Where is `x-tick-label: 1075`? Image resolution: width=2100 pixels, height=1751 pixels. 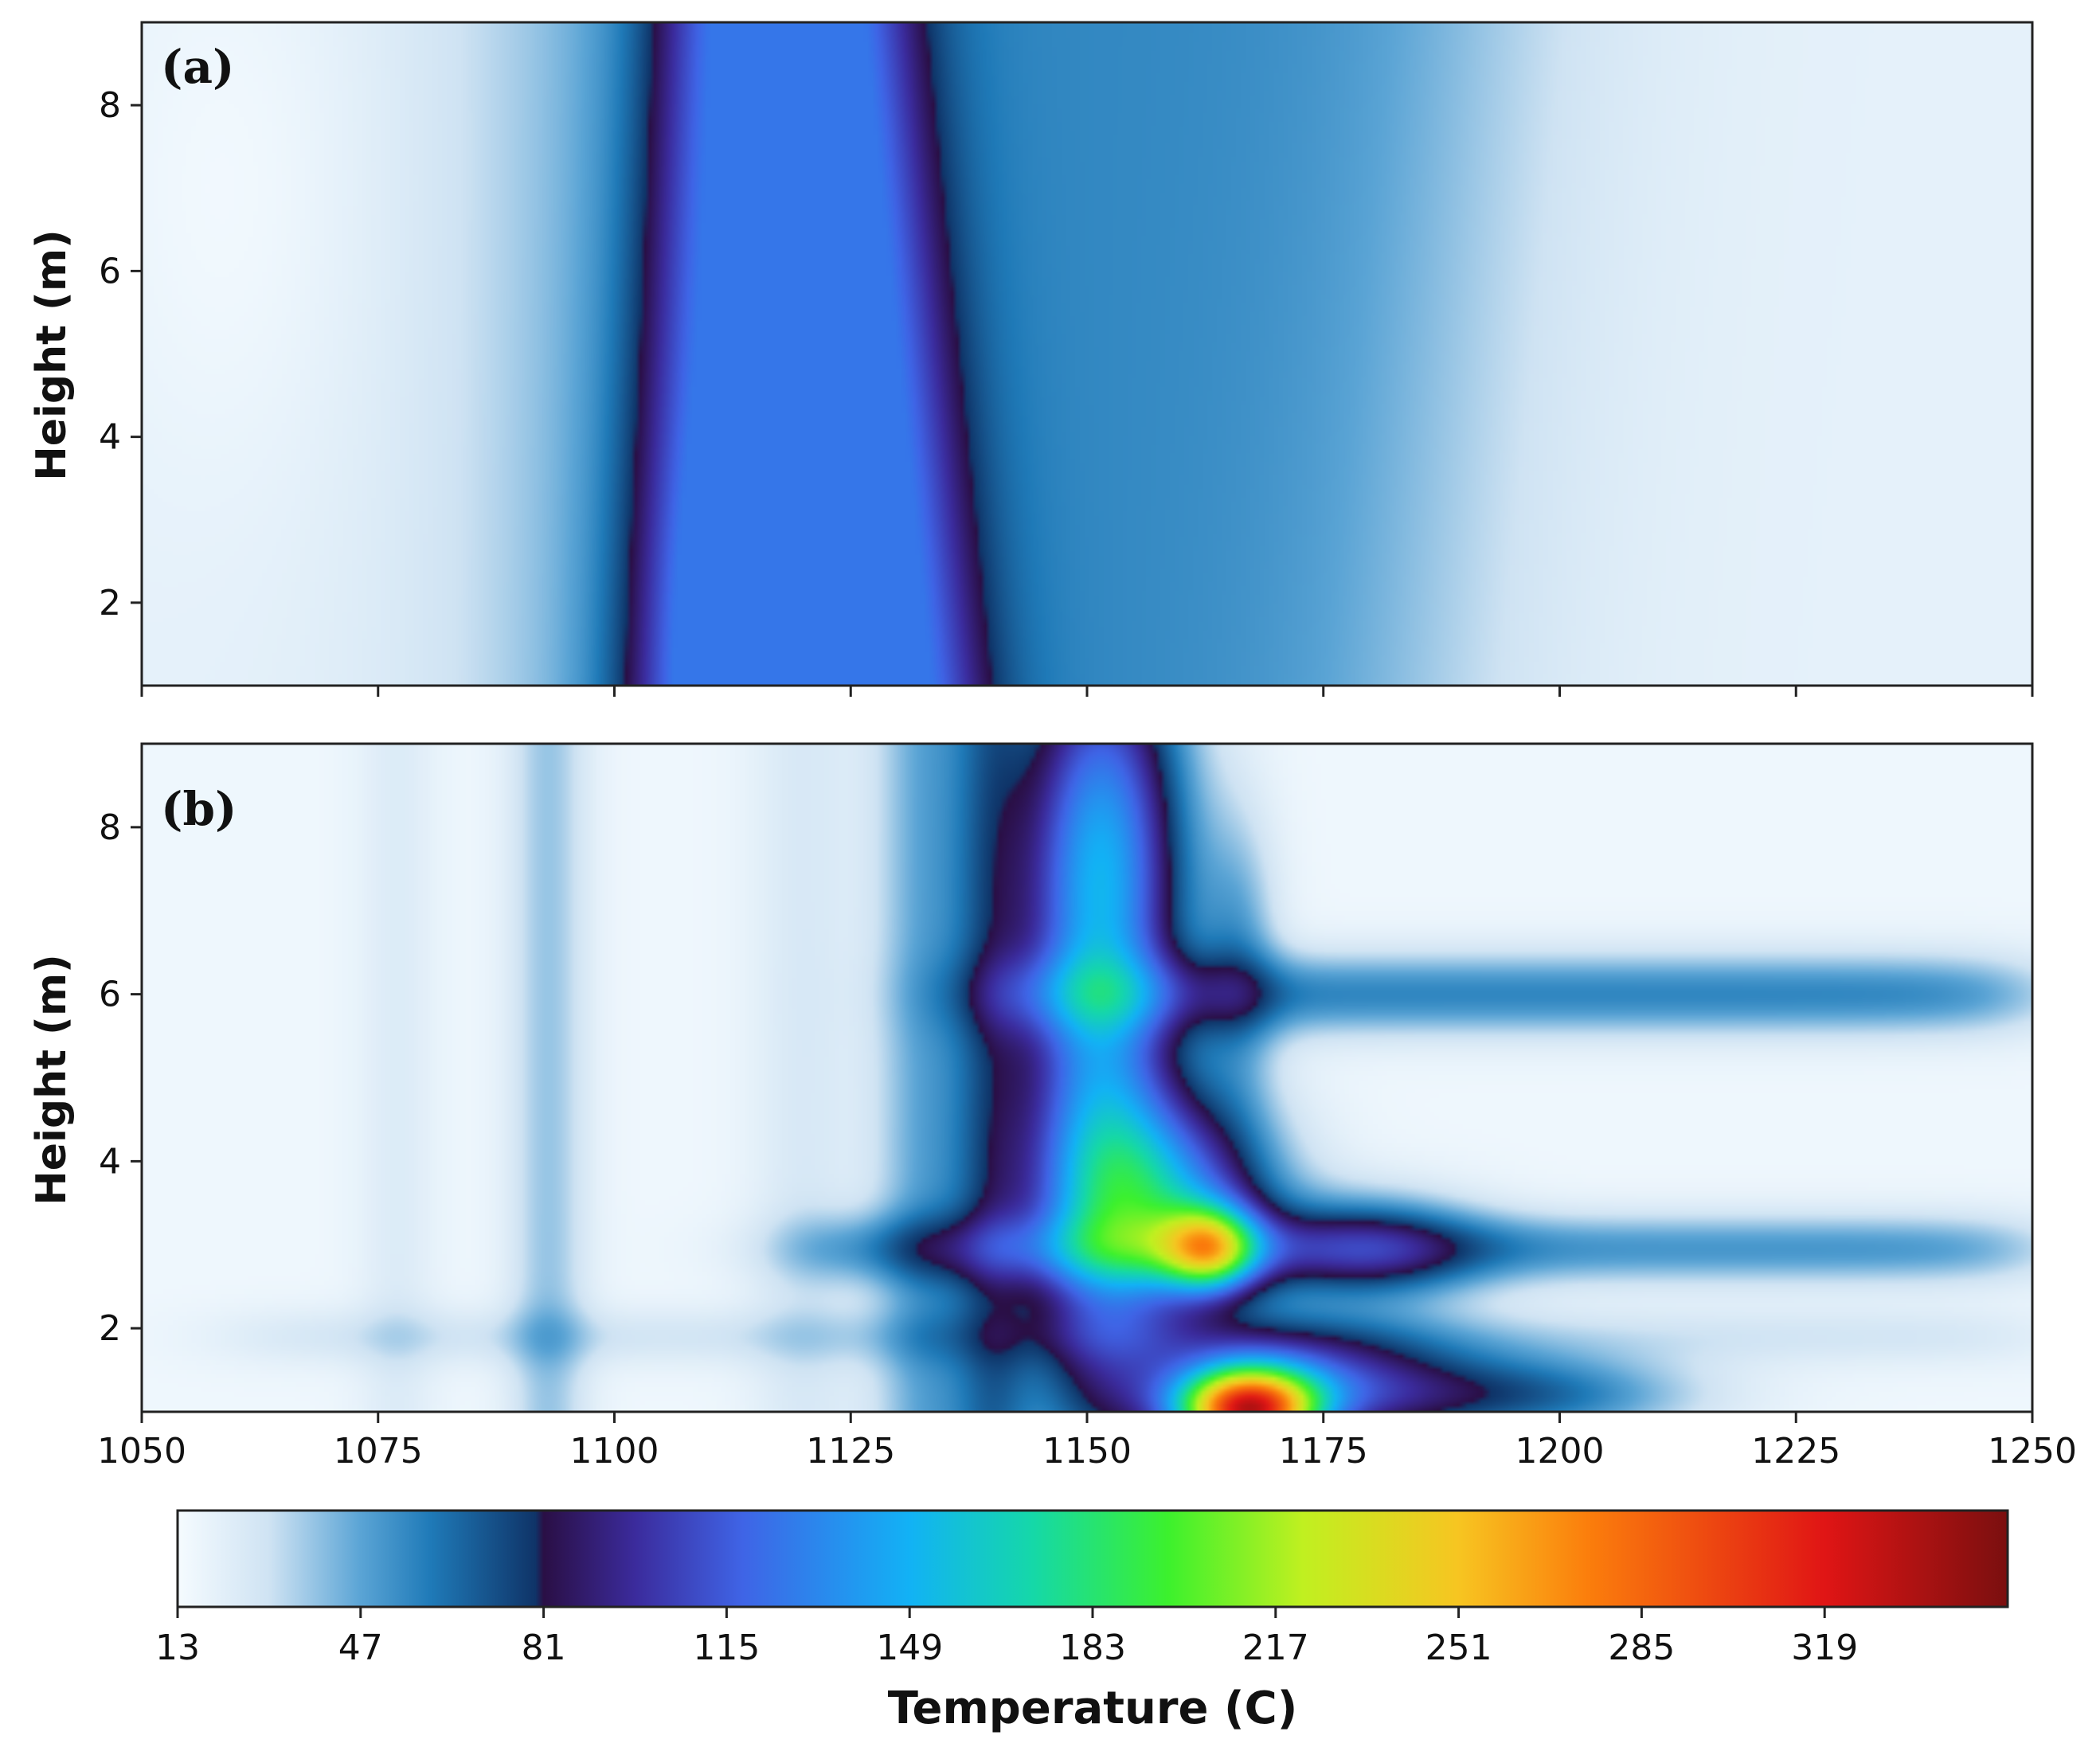
x-tick-label: 1075 is located at coordinates (378, 1451).